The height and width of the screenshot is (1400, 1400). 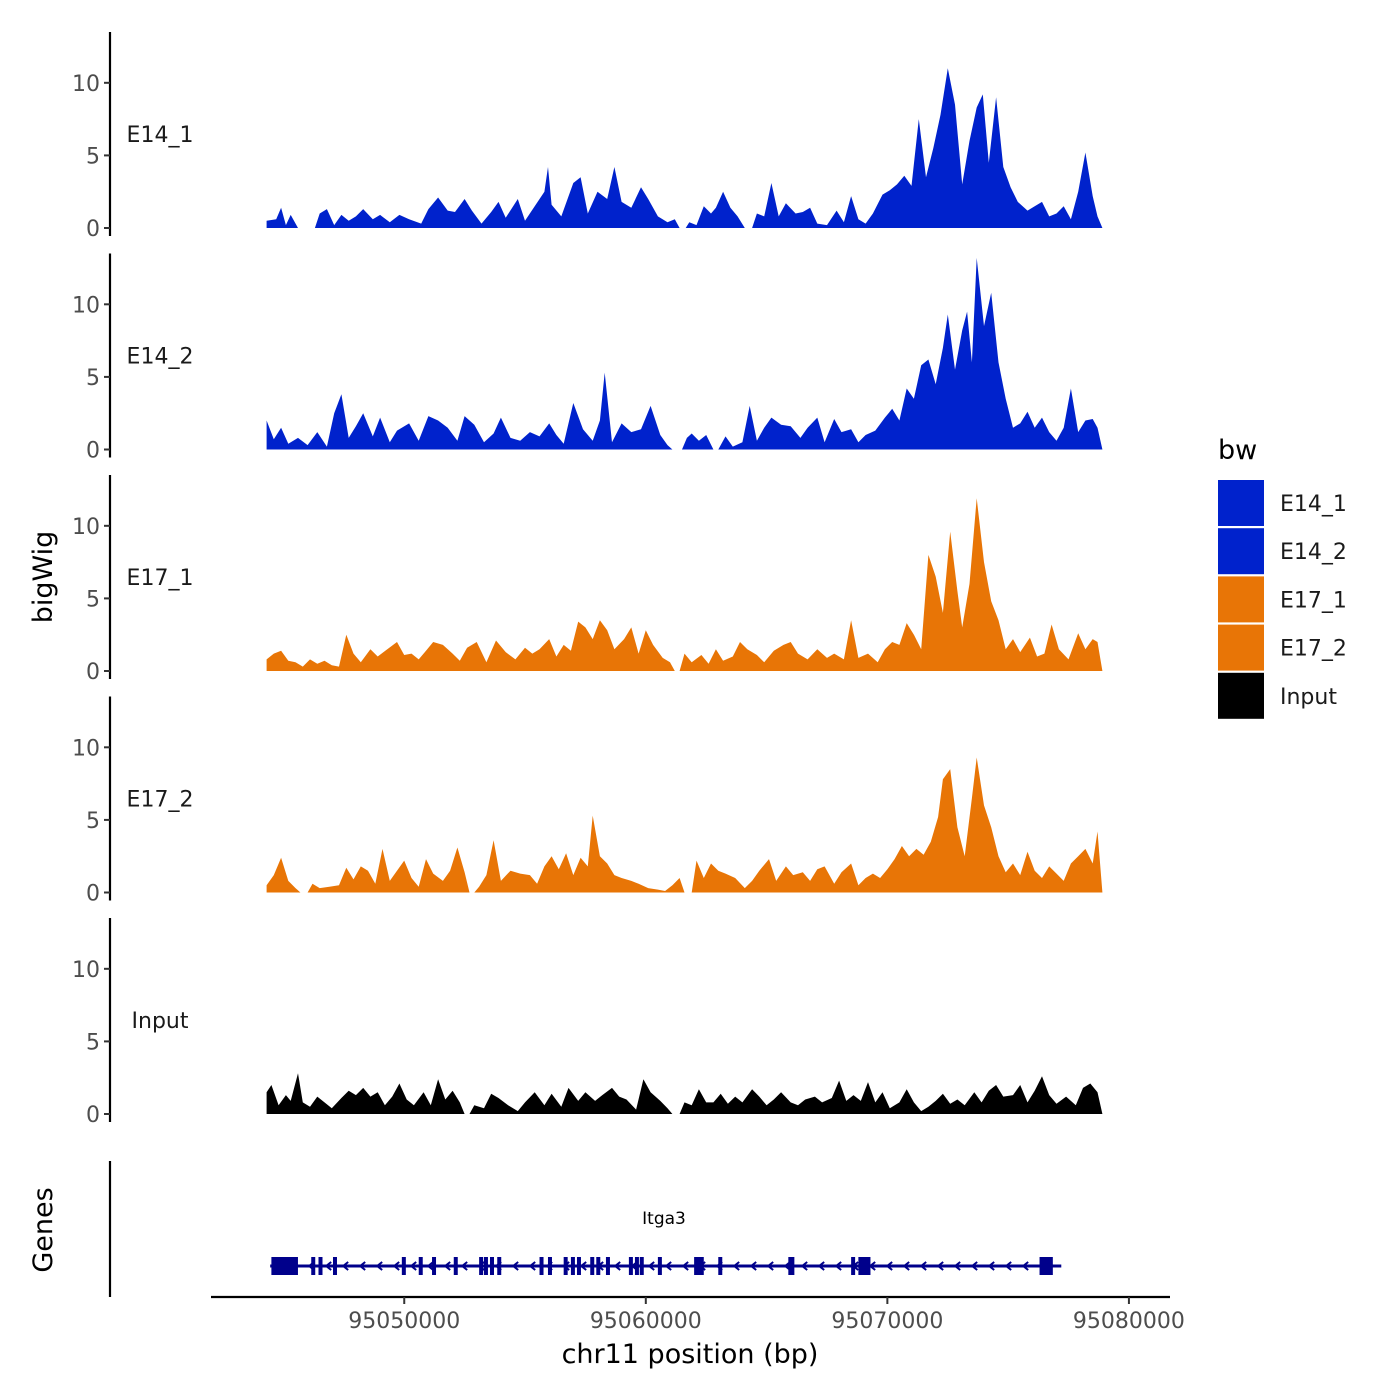 What do you see at coordinates (1313, 552) in the screenshot?
I see `legend-label: E14_2` at bounding box center [1313, 552].